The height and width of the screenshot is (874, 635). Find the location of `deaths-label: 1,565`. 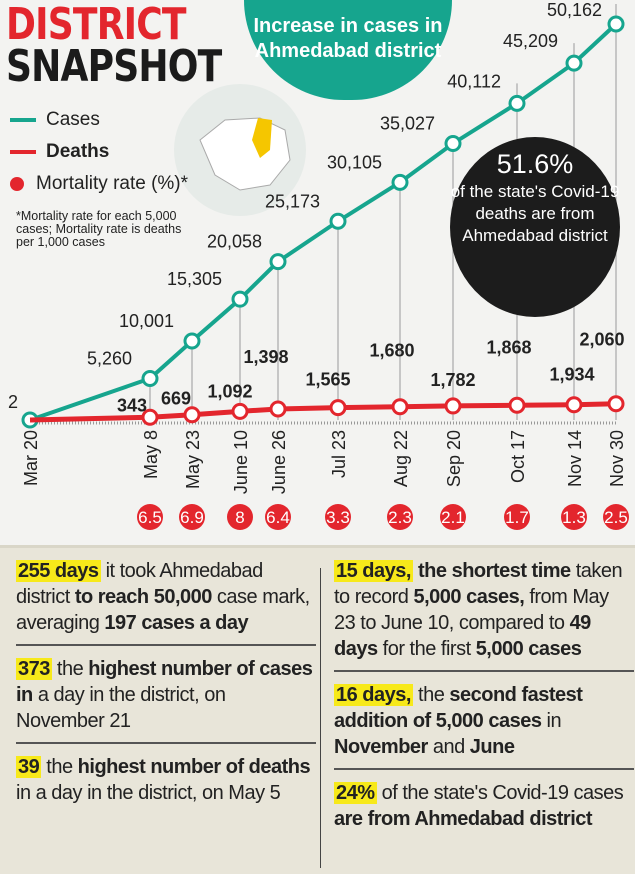

deaths-label: 1,565 is located at coordinates (327, 380).